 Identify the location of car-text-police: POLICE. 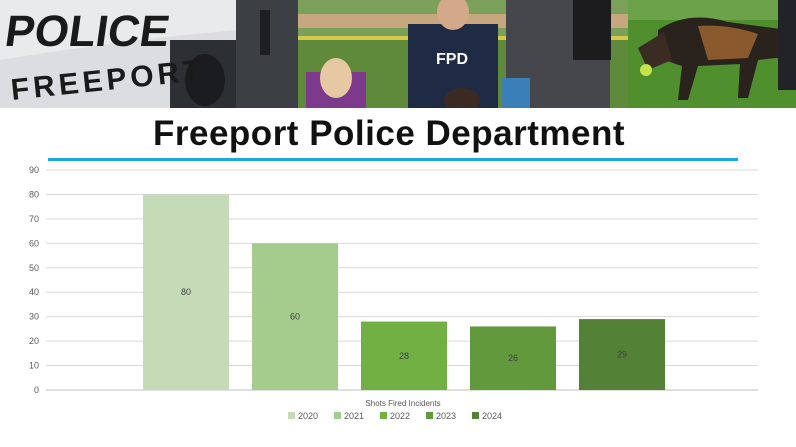
(87, 31).